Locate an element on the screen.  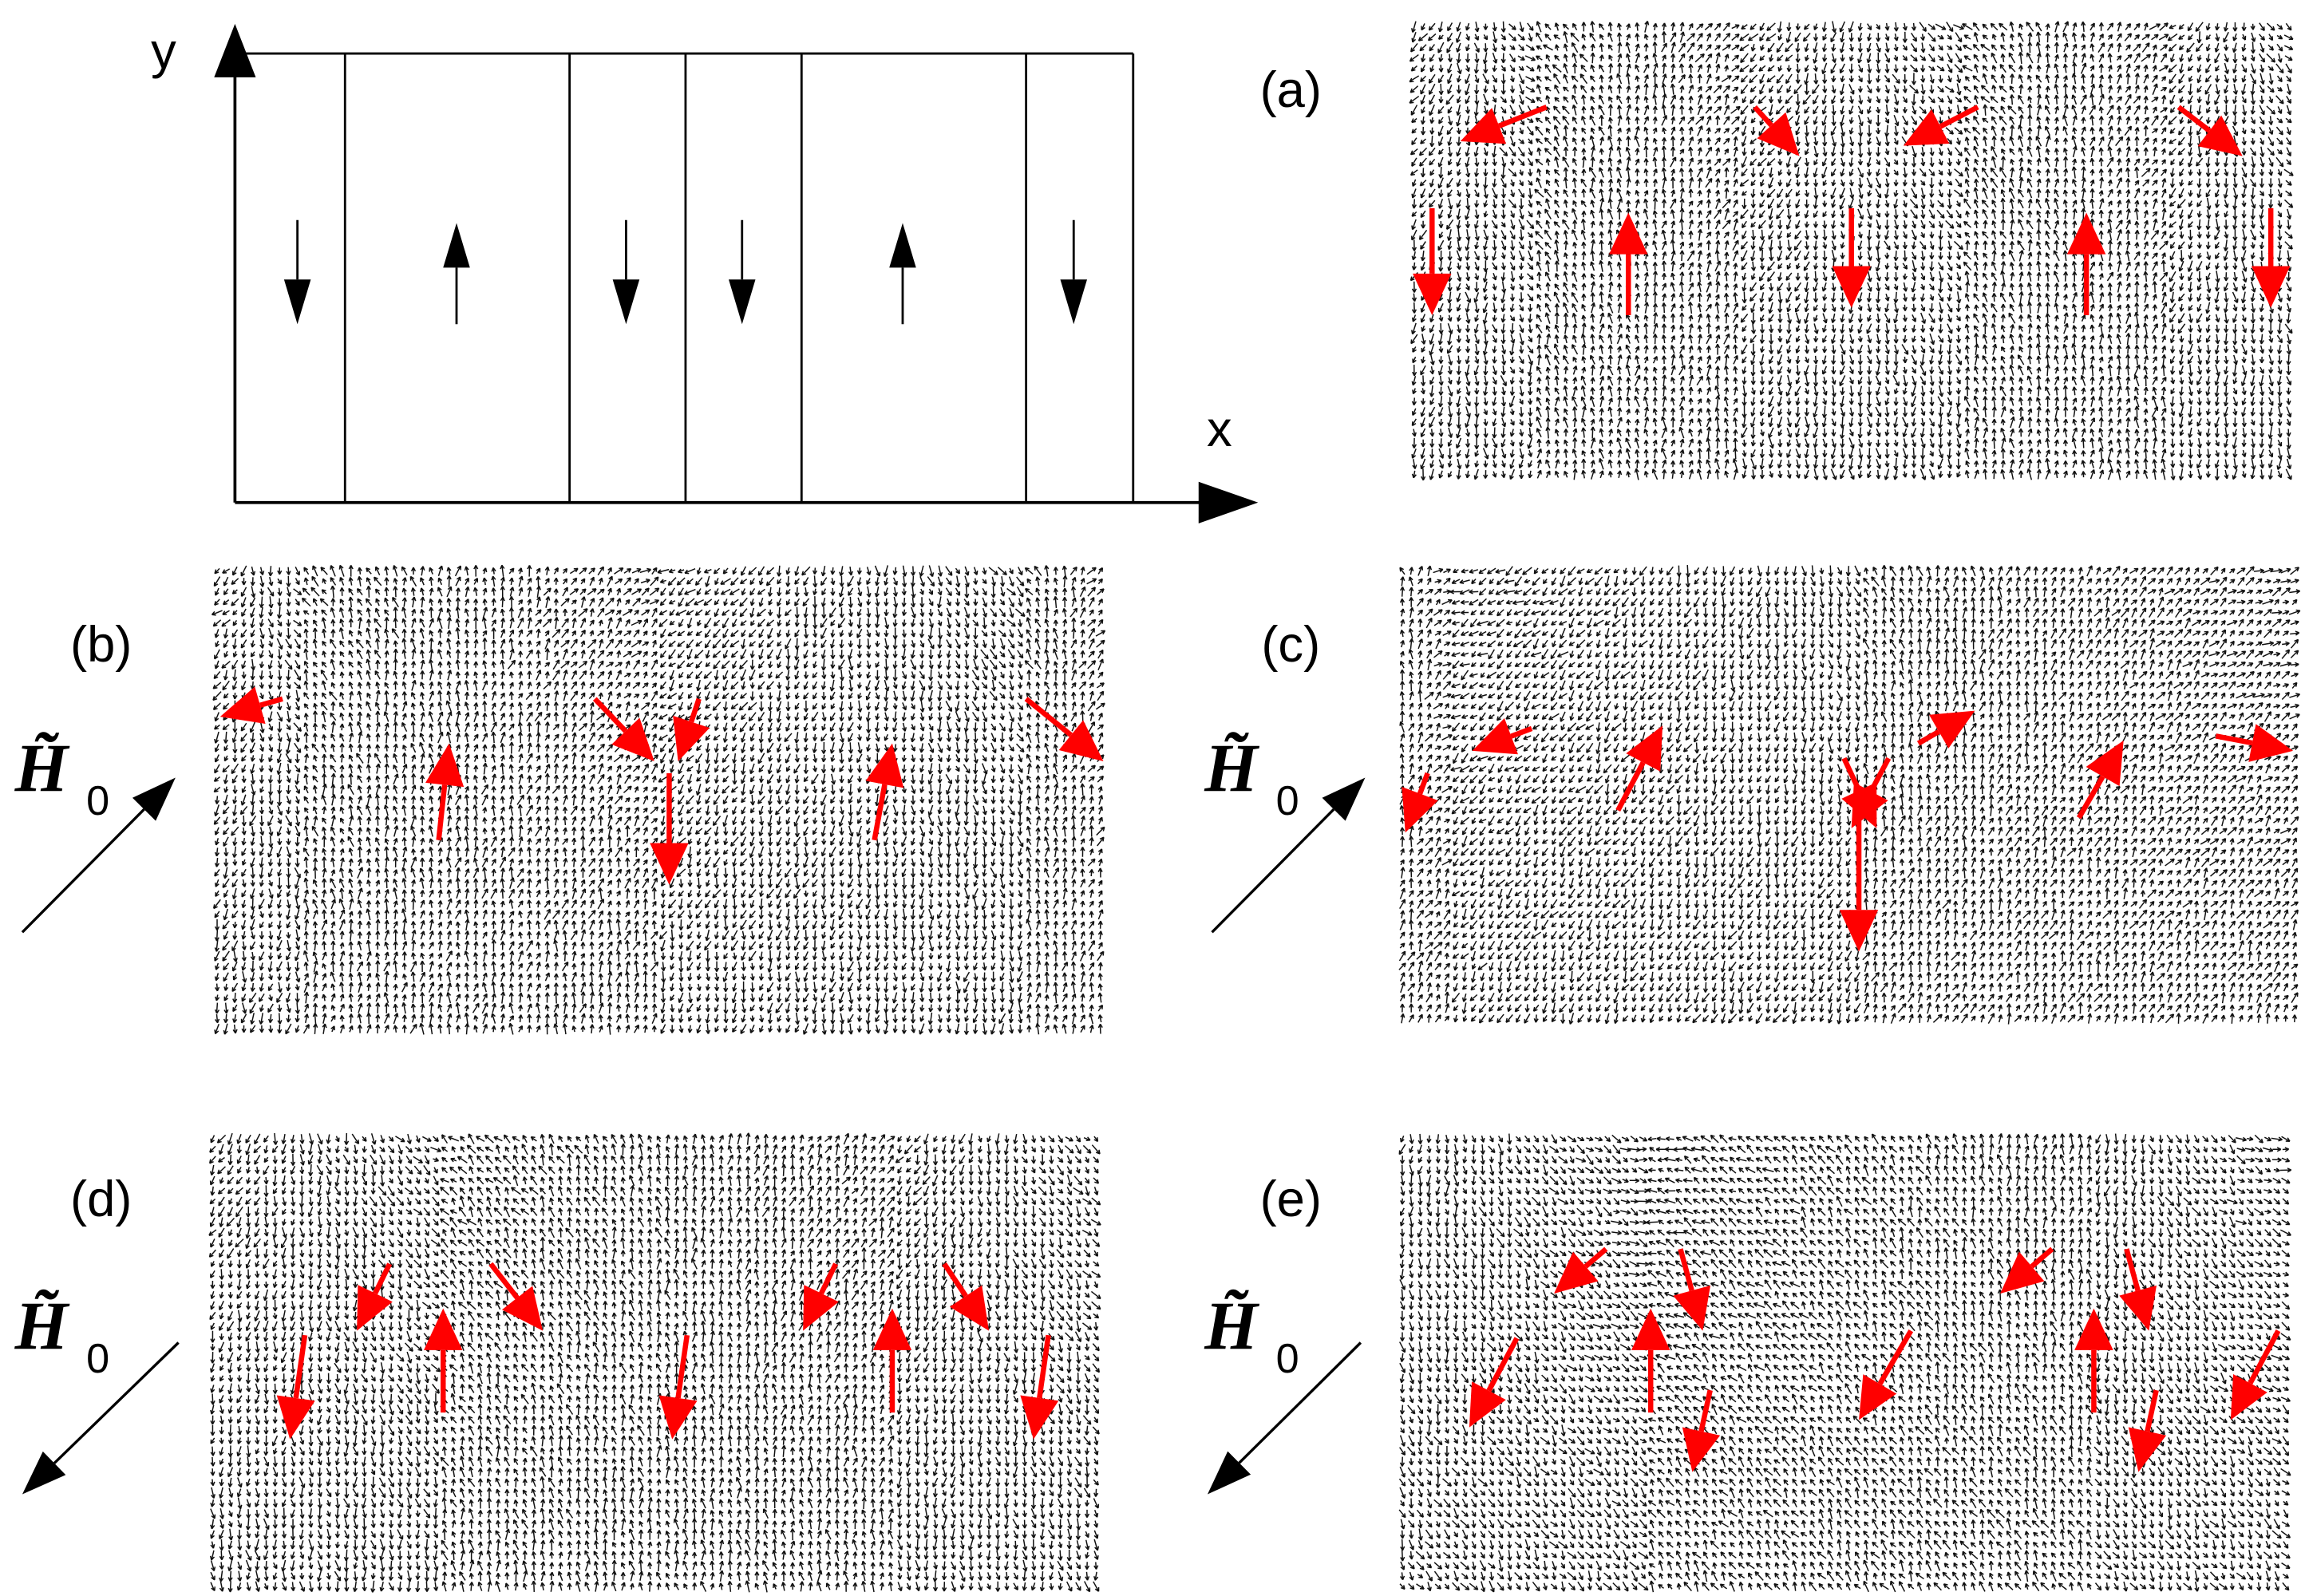
x-axis-head is located at coordinates (1229, 502).